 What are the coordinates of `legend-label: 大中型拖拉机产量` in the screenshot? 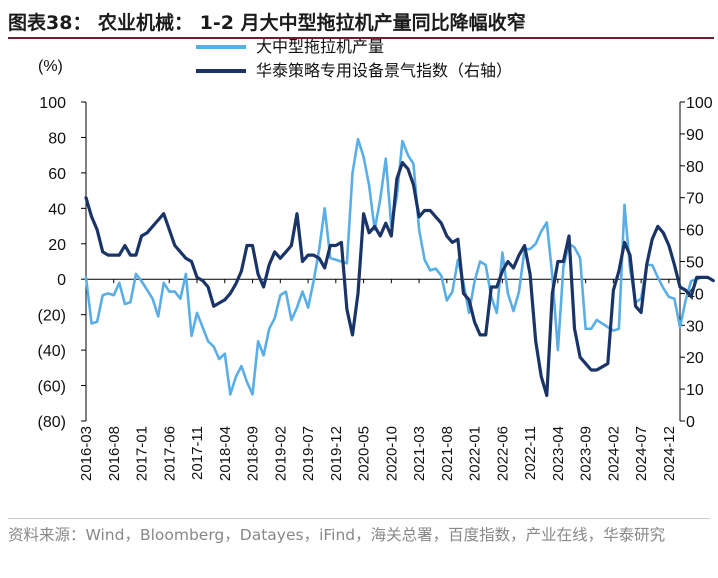 It's located at (320, 47).